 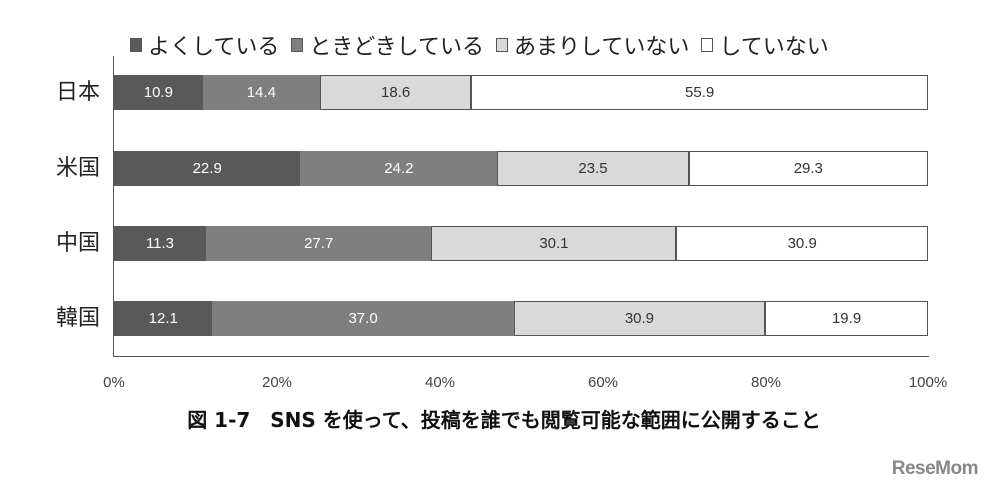 What do you see at coordinates (77, 243) in the screenshot?
I see `category-label: 中国` at bounding box center [77, 243].